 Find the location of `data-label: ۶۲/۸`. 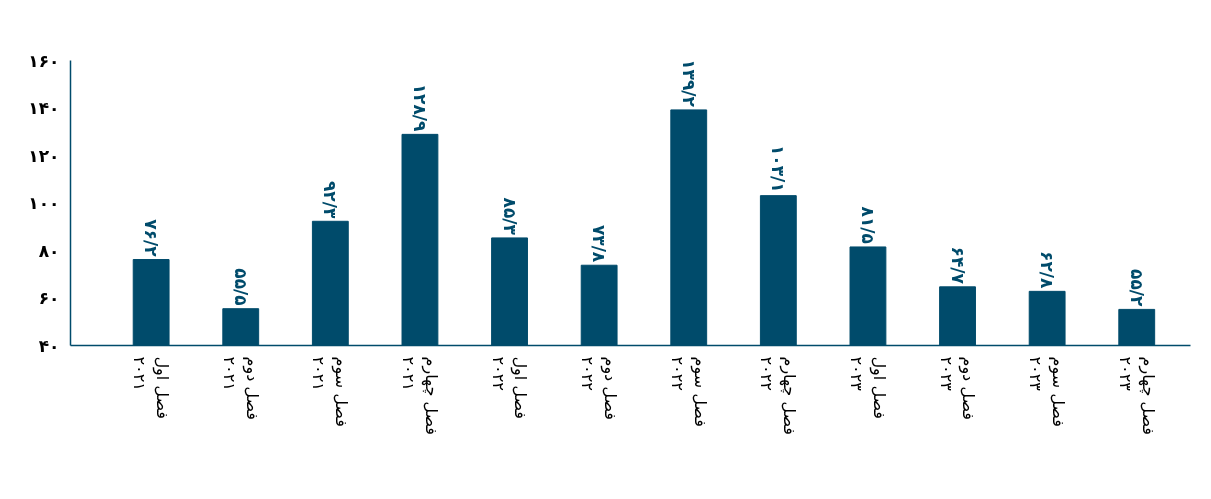

data-label: ۶۲/۸ is located at coordinates (1047, 270).